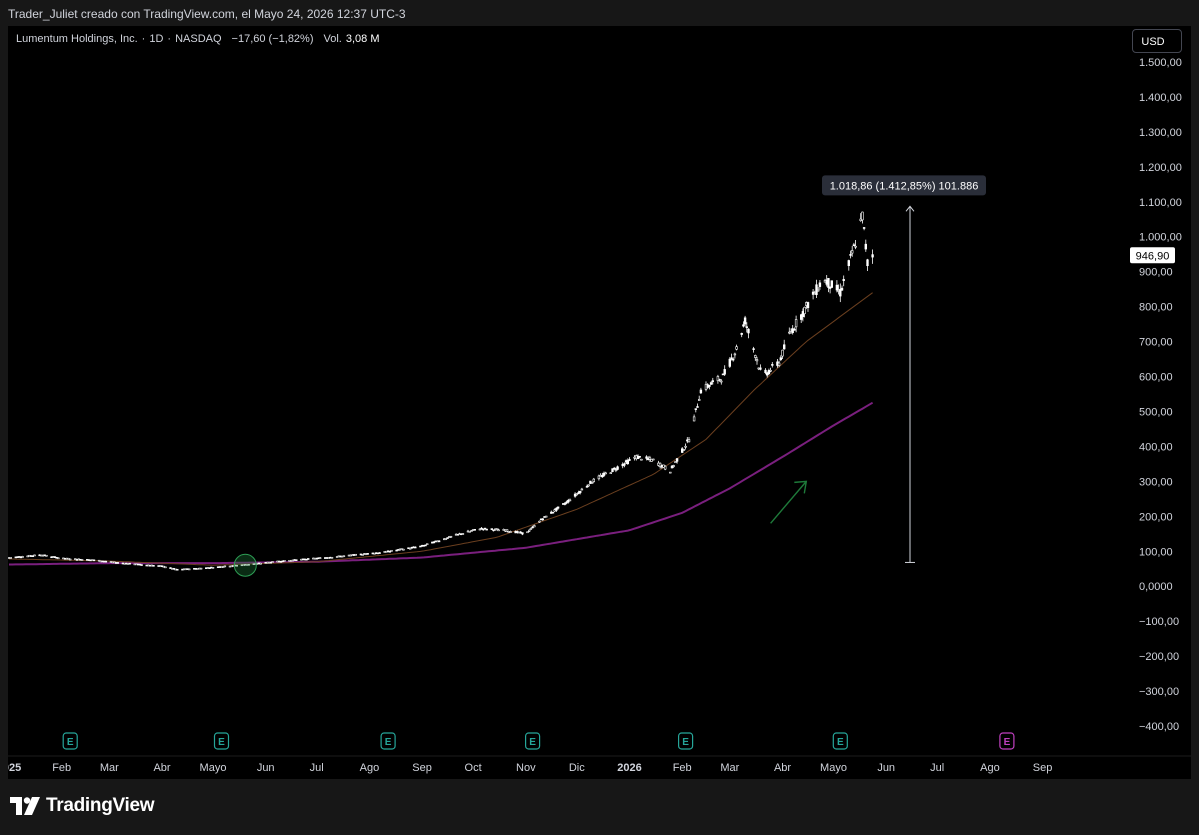  What do you see at coordinates (1160, 63) in the screenshot?
I see `y-tick-label: 1.500,00` at bounding box center [1160, 63].